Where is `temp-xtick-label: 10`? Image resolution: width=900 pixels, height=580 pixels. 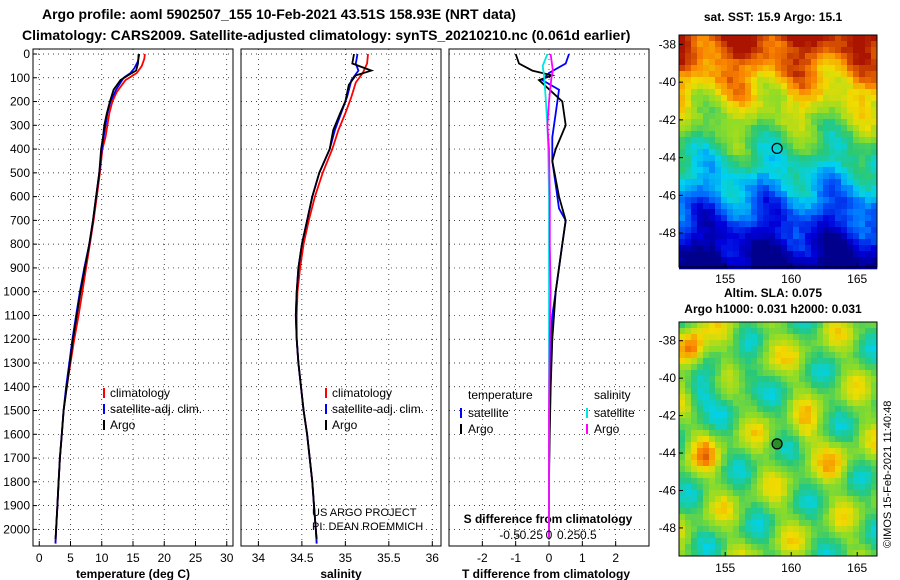 temp-xtick-label: 10 is located at coordinates (102, 558).